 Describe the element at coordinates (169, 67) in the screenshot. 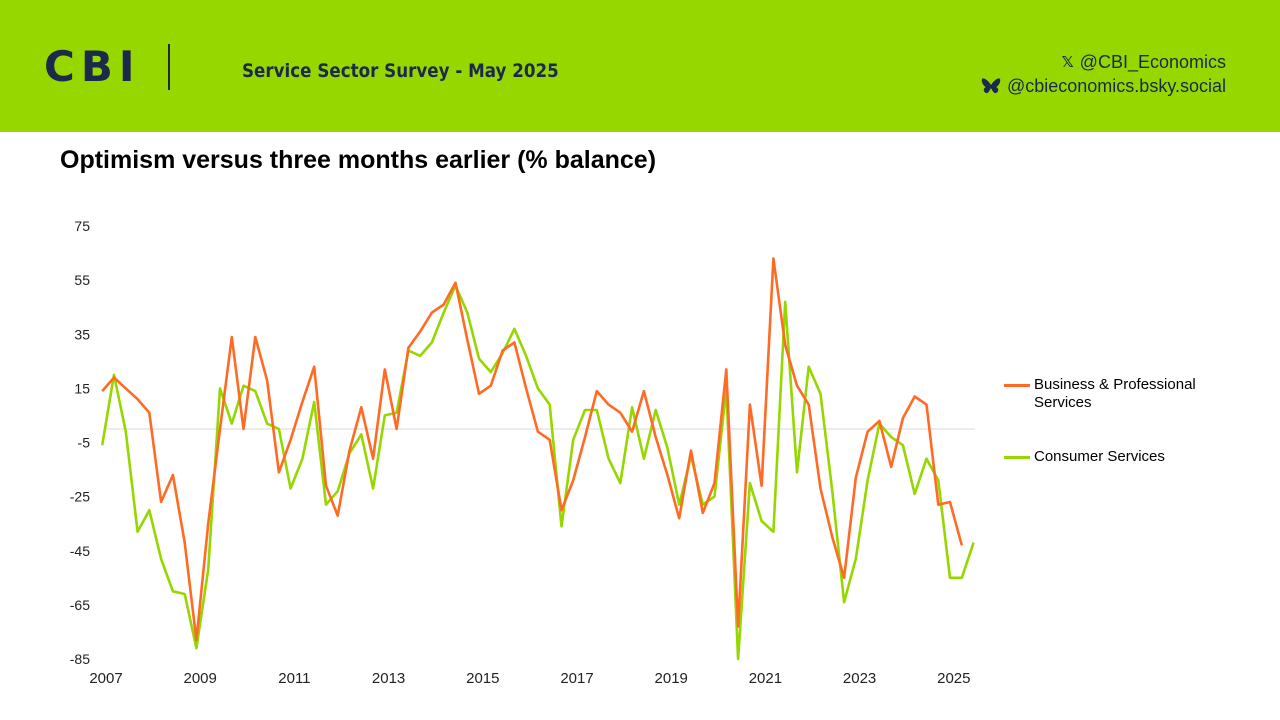

I see `cbi-logo-bar` at that location.